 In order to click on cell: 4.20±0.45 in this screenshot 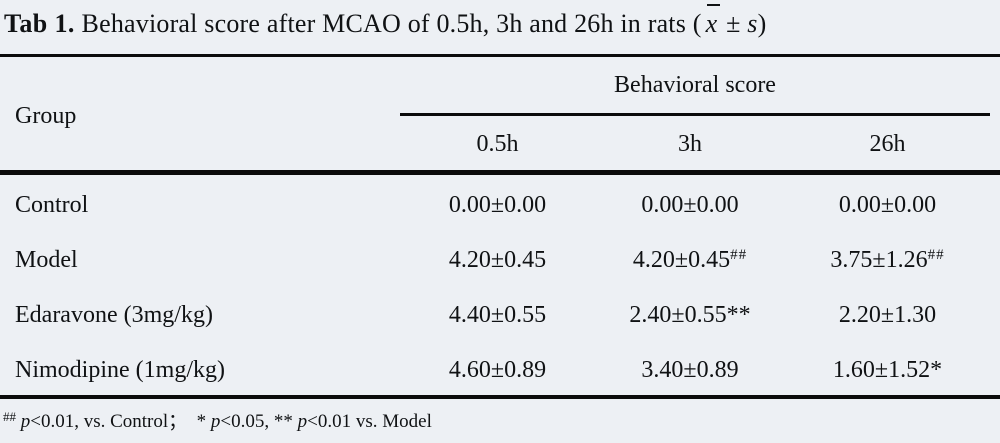, I will do `click(497, 260)`.